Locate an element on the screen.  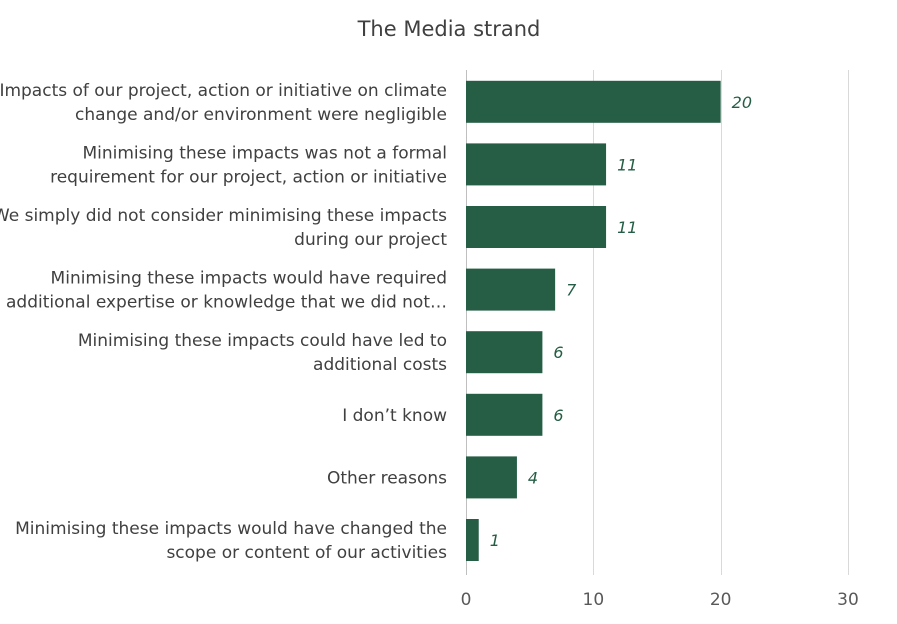
category-label-line: Other reasons is located at coordinates (387, 478).